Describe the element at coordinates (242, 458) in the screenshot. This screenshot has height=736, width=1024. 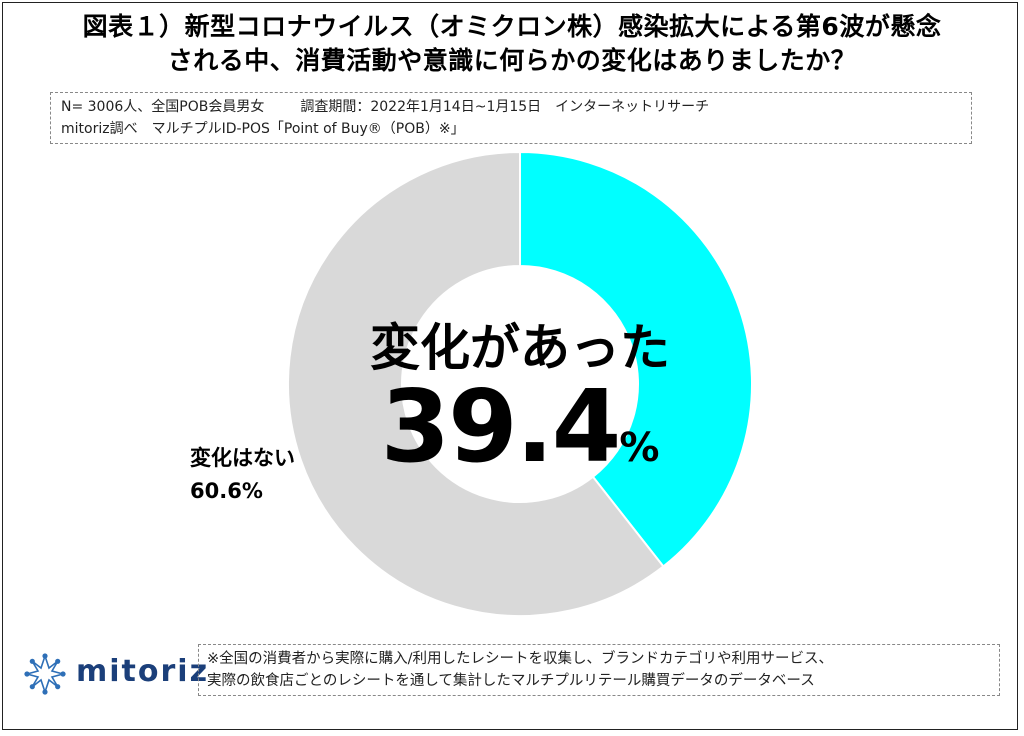
I see `slice-label-no-change-name: 変化はない` at that location.